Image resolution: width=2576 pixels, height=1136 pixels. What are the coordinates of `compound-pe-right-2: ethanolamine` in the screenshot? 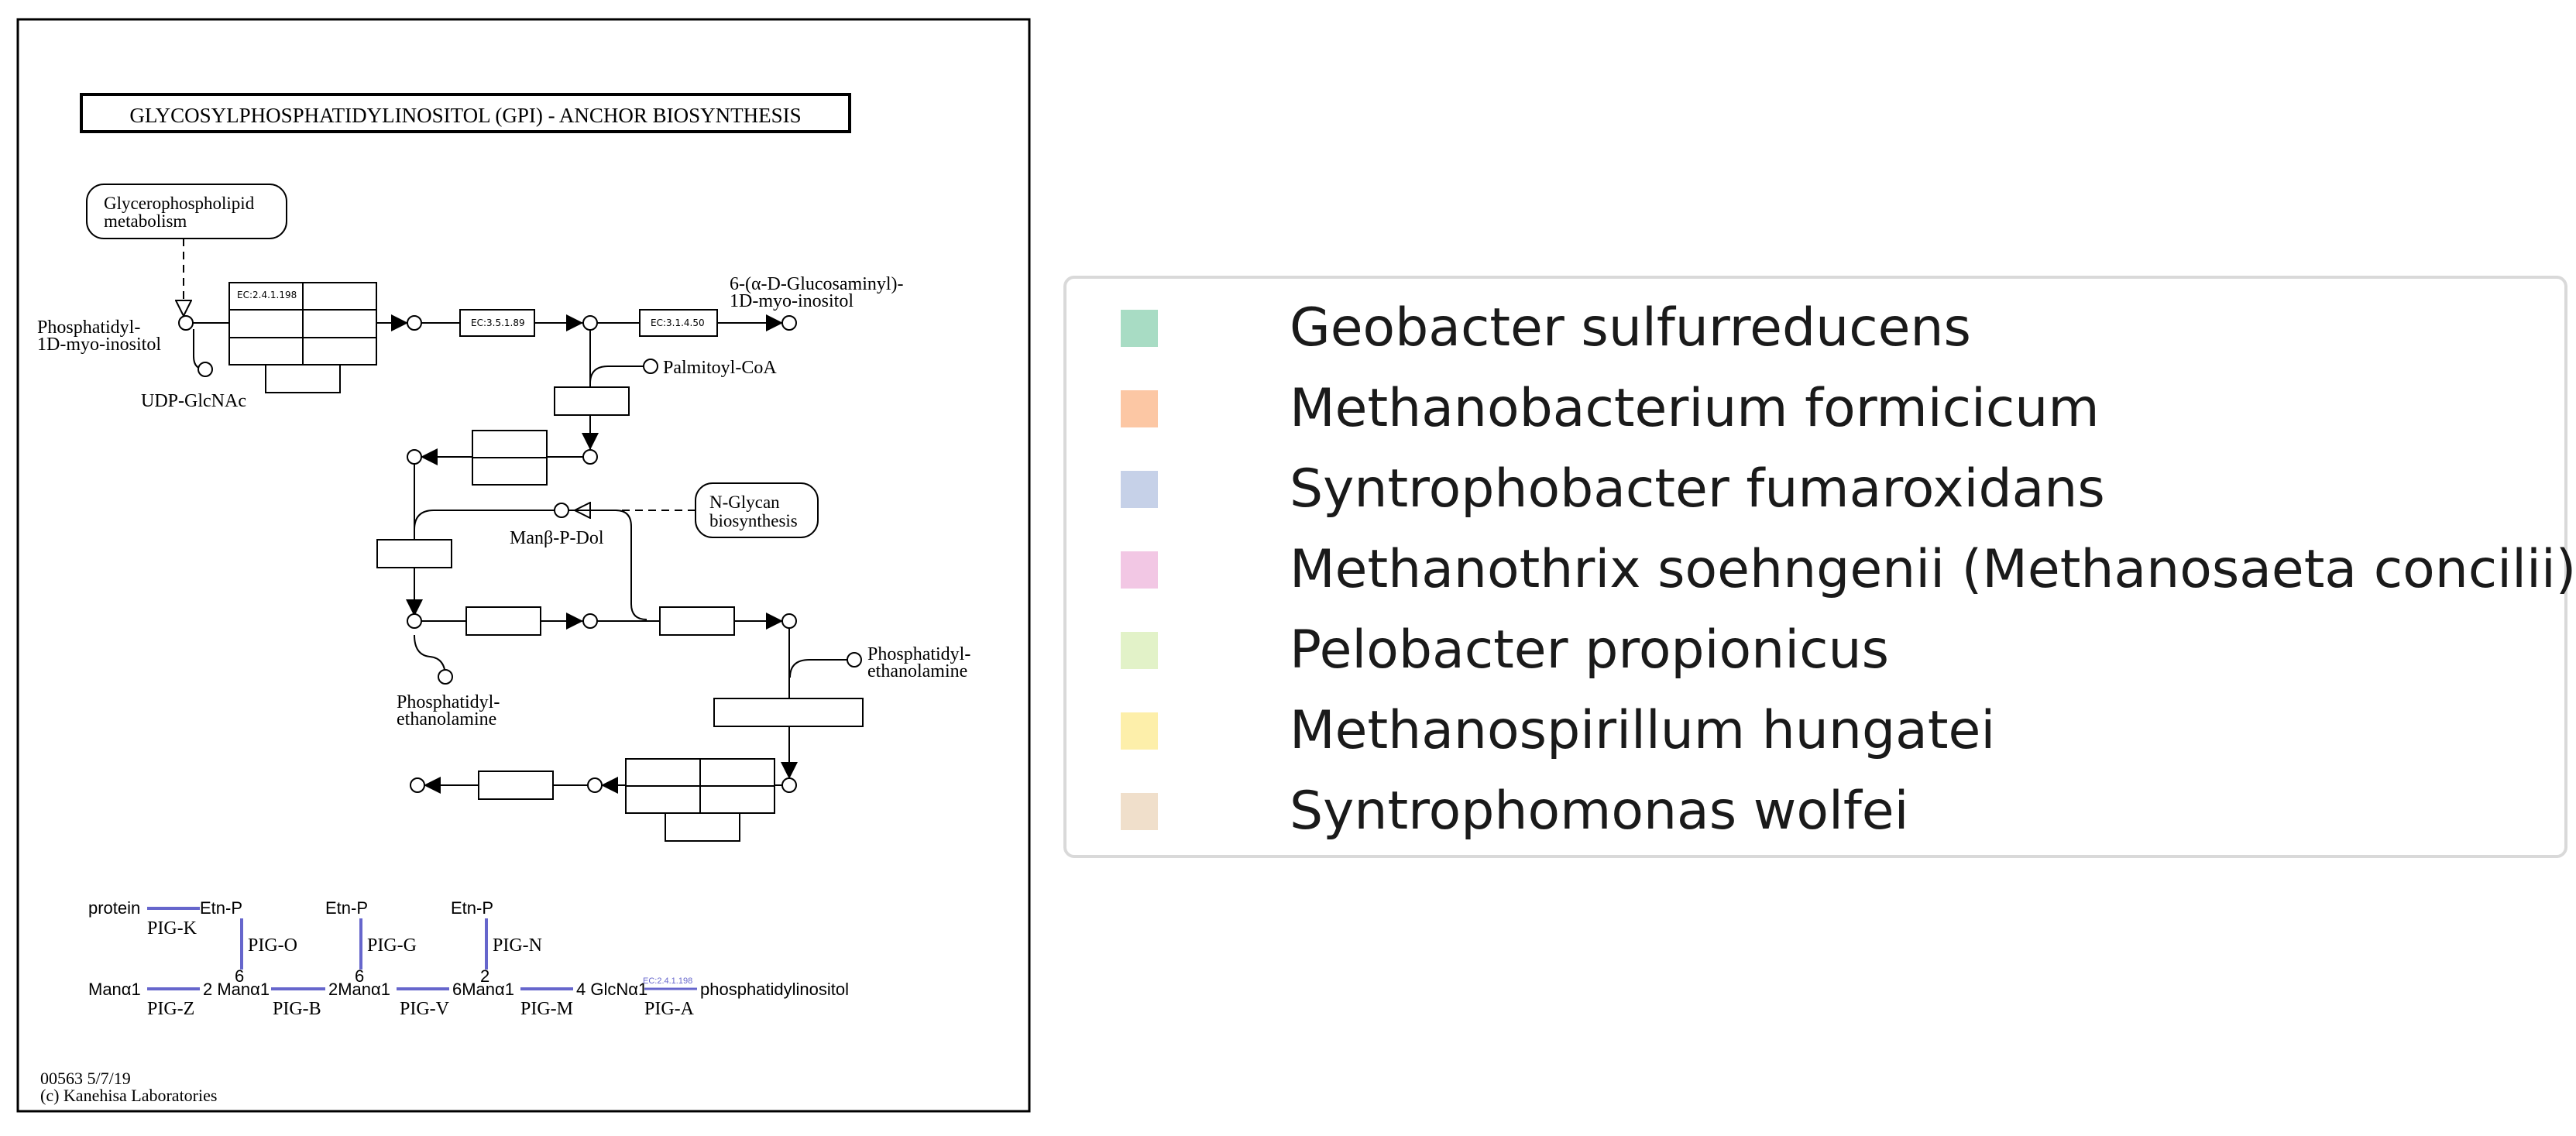 It's located at (917, 671).